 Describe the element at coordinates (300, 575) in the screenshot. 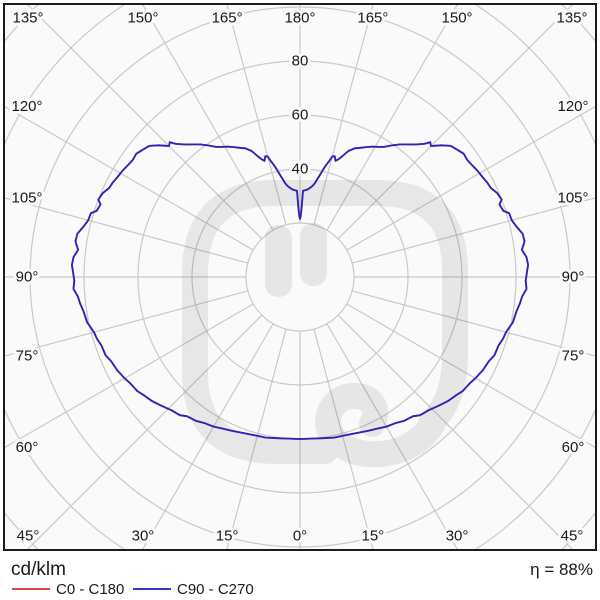

I see `legend-strip: cd/klm η = 88% C0 - C180 C90 - C270` at that location.